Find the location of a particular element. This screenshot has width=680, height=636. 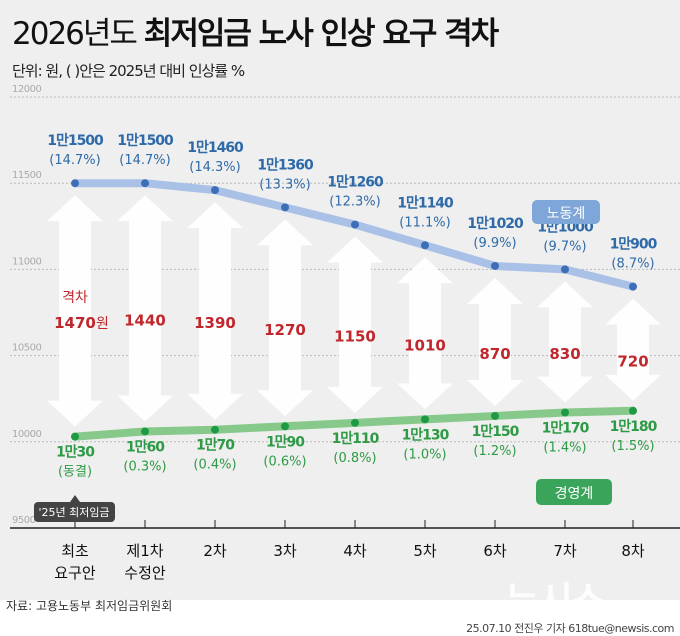

rate-label: (1.2%) is located at coordinates (494, 451).